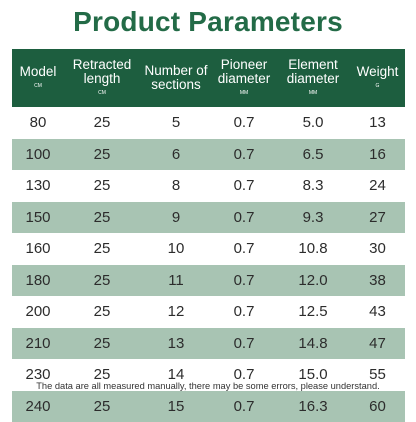  What do you see at coordinates (377, 86) in the screenshot?
I see `column-unit: G` at bounding box center [377, 86].